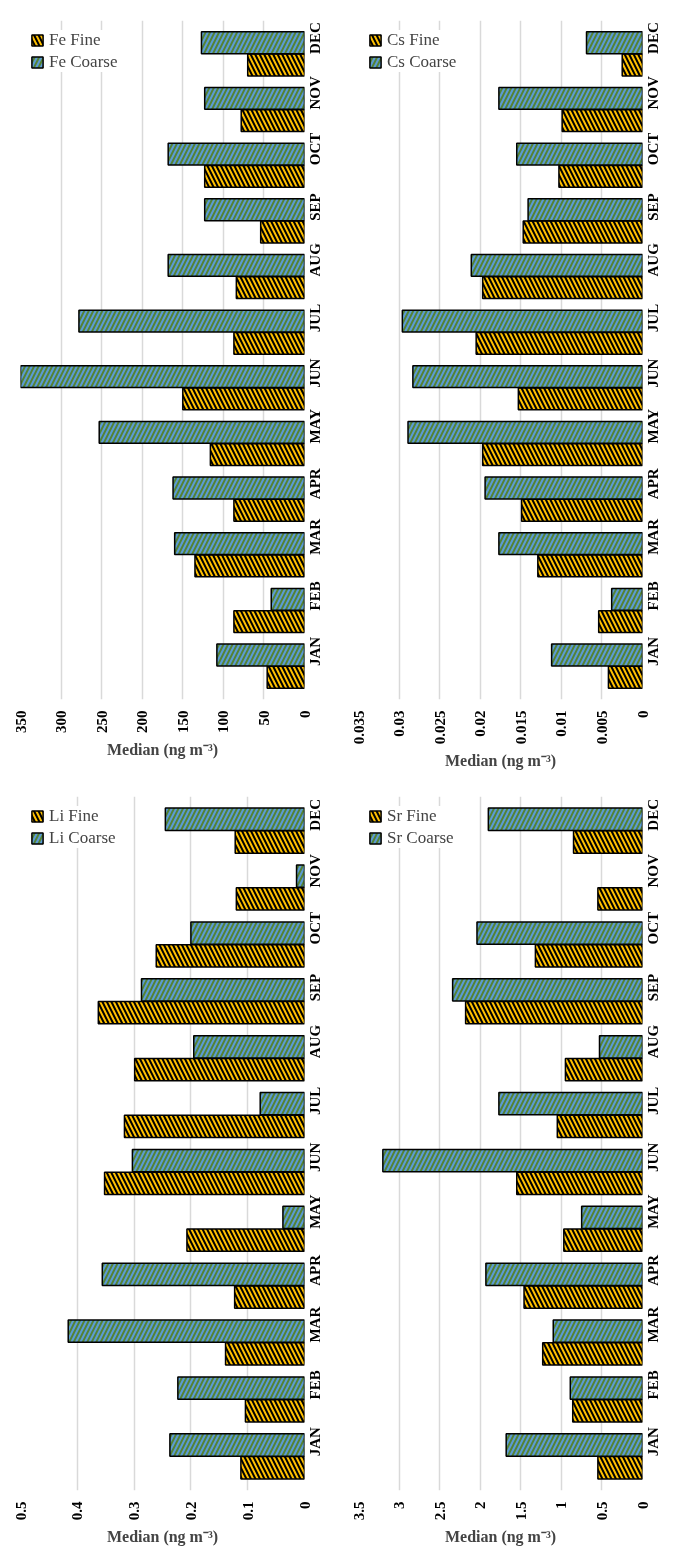  Describe the element at coordinates (82, 838) in the screenshot. I see `legend-label: Li Coarse` at that location.